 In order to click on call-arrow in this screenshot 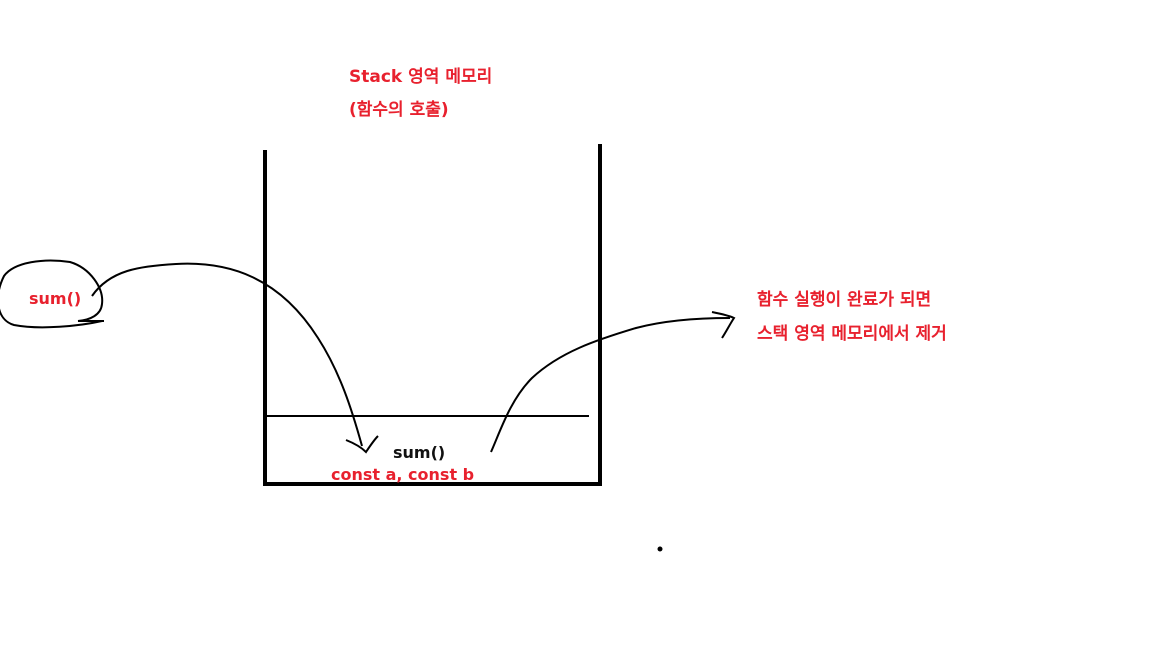, I will do `click(227, 354)`.